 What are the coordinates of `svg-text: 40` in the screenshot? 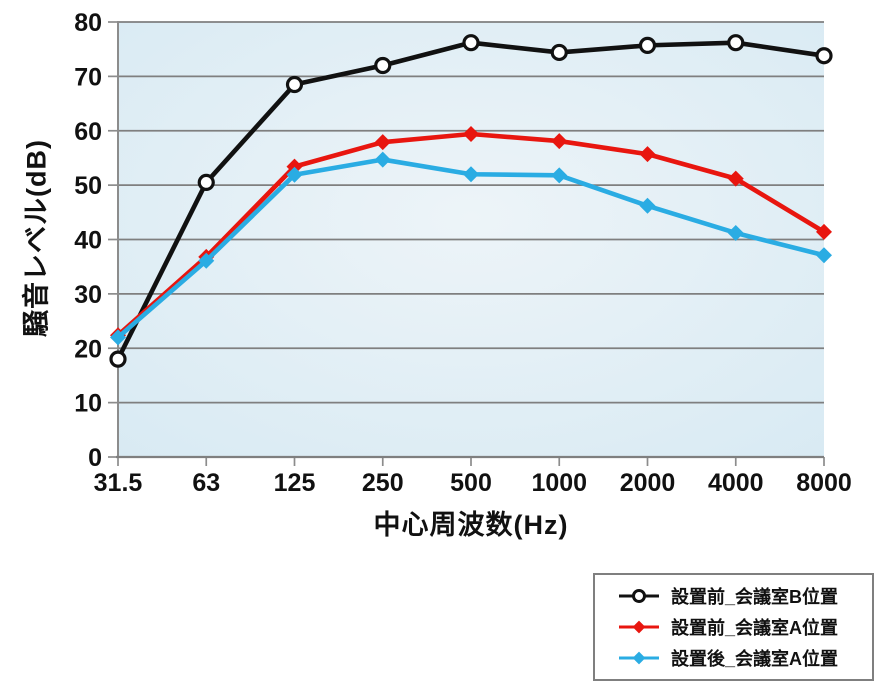 It's located at (88, 241).